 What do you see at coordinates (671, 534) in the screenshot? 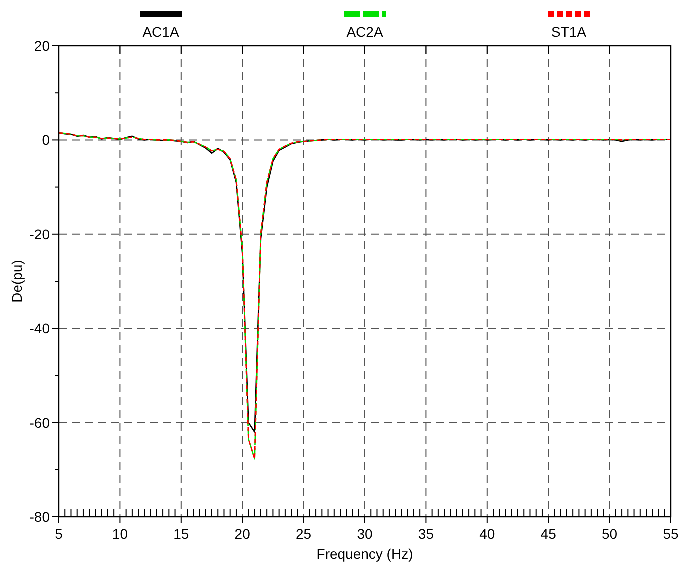
I see `x-tick-label: 55` at bounding box center [671, 534].